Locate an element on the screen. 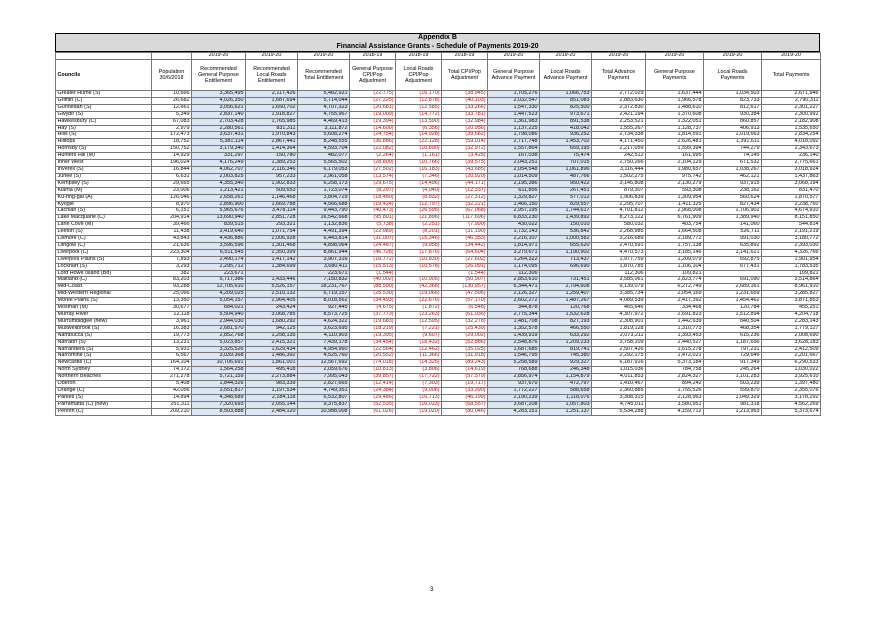  value-cell: 1,487,267 is located at coordinates (565, 301).